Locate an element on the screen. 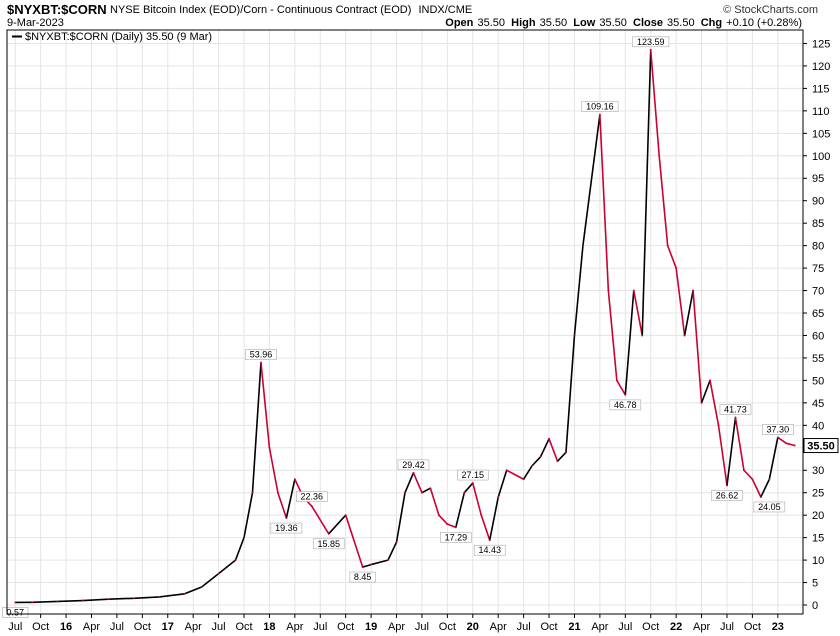 The height and width of the screenshot is (636, 840). open-label: Open is located at coordinates (459, 23).